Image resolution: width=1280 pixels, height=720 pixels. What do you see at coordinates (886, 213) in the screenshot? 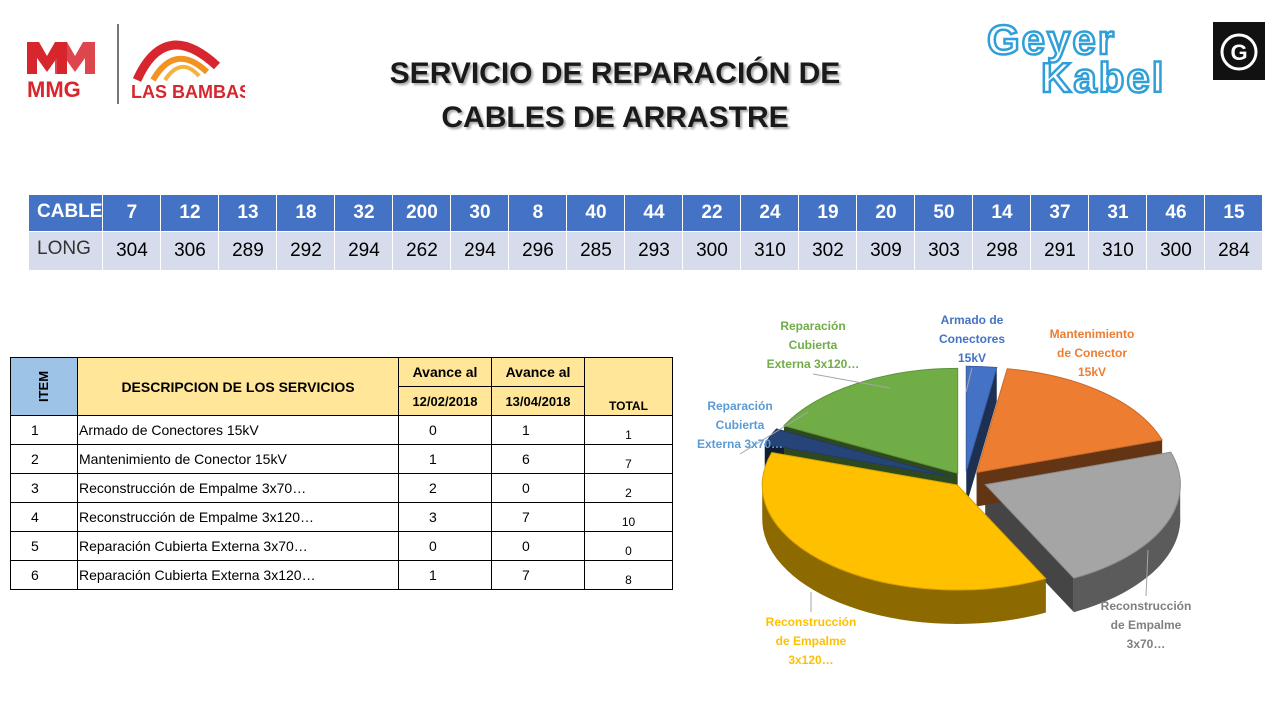
I see `cable-id-cell: 20` at bounding box center [886, 213].